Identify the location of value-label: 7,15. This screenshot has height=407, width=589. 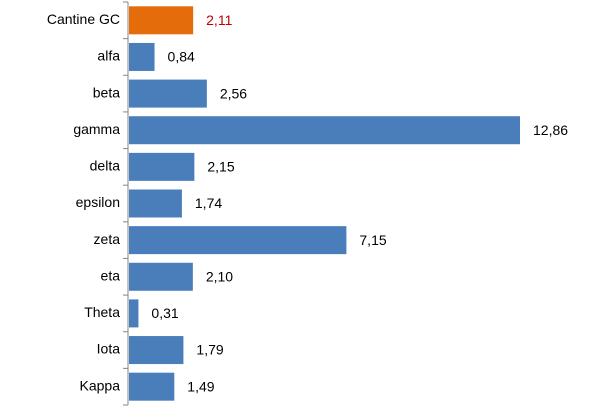
(372, 240).